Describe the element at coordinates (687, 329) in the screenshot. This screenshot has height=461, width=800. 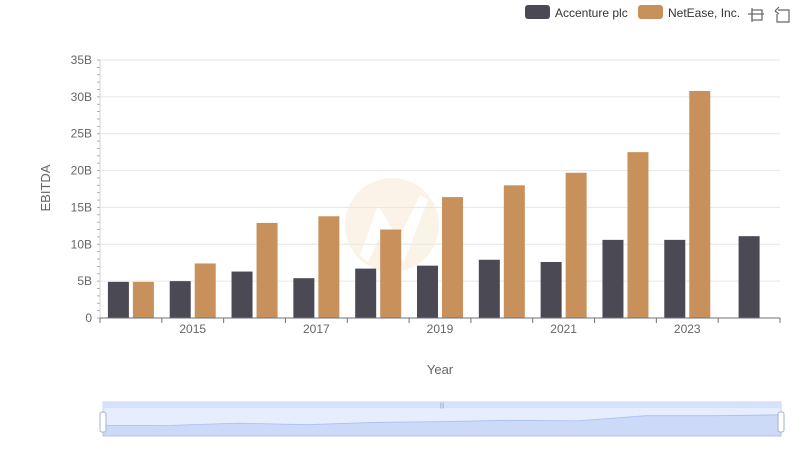
I see `x-tick-label: 2023` at that location.